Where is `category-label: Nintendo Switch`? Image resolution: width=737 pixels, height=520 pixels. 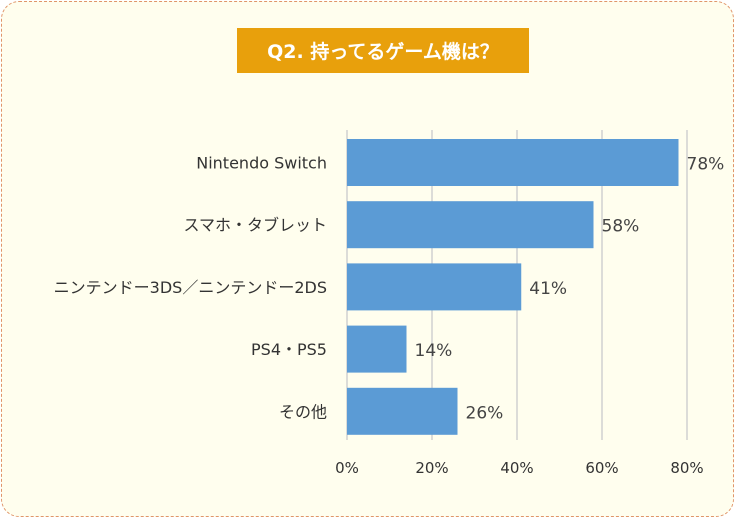 category-label: Nintendo Switch is located at coordinates (261, 163).